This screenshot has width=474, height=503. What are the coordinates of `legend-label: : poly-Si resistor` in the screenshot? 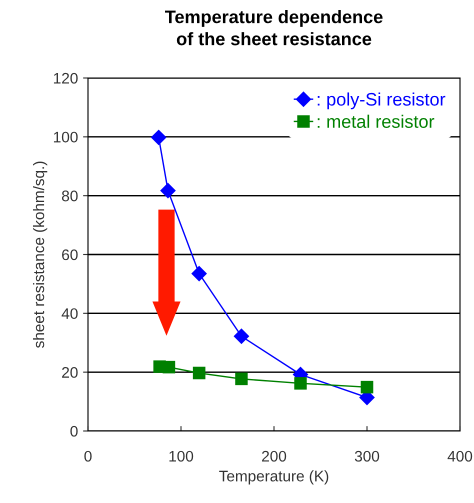 It's located at (382, 101).